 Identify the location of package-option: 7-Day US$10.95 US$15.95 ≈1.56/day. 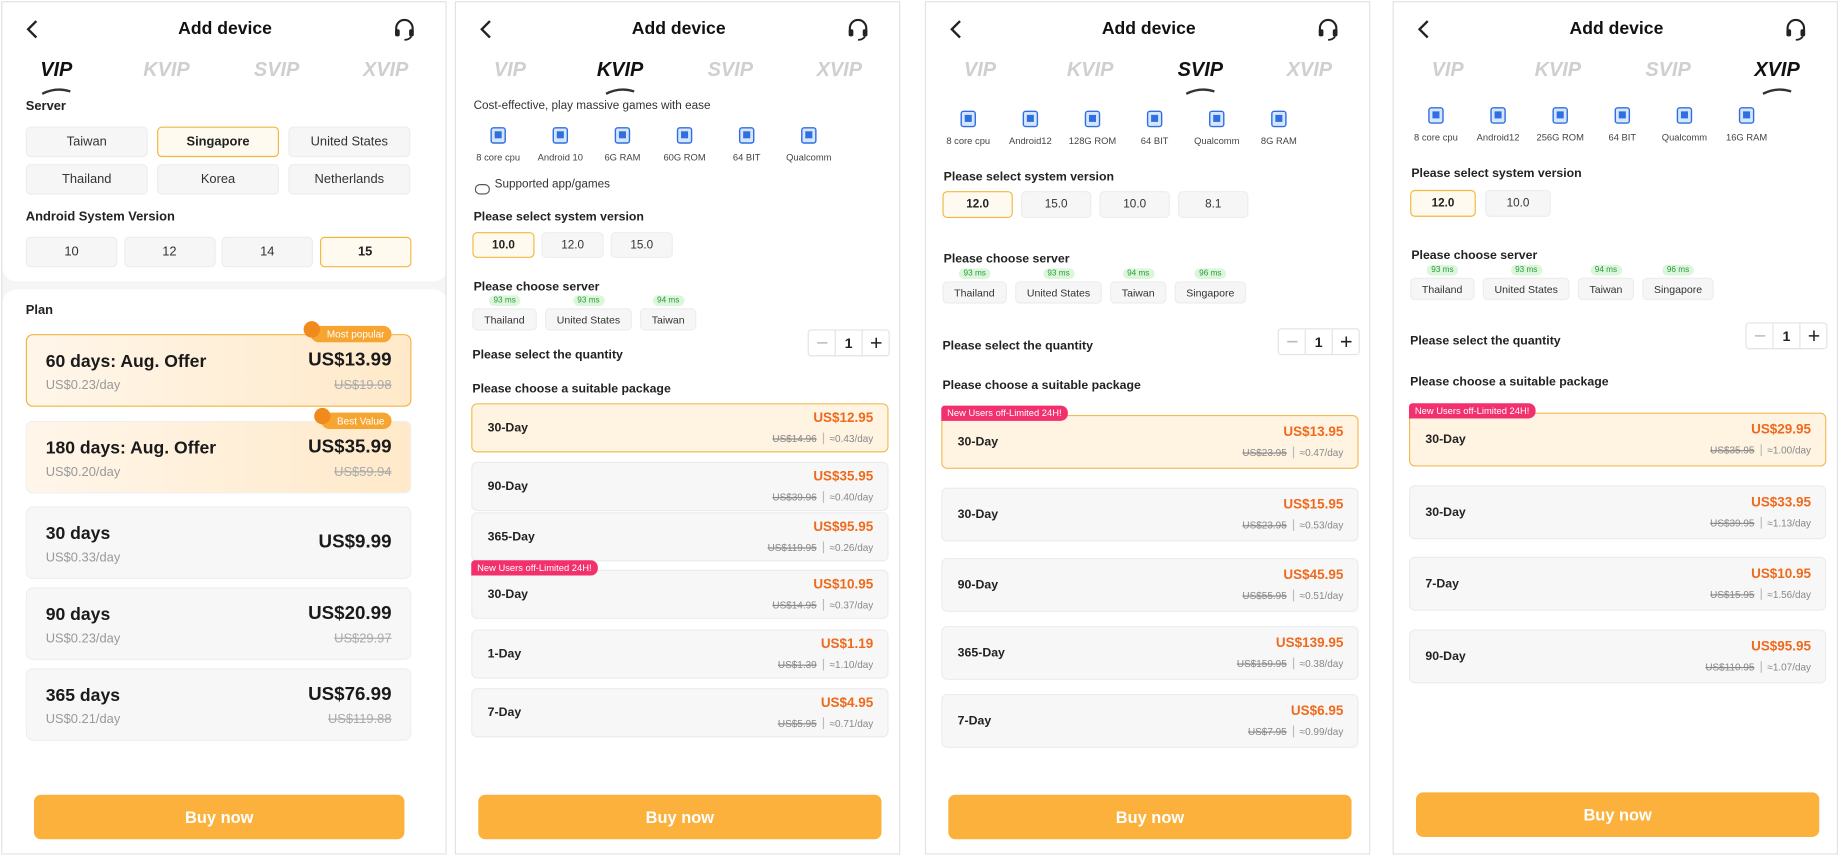
(1617, 583).